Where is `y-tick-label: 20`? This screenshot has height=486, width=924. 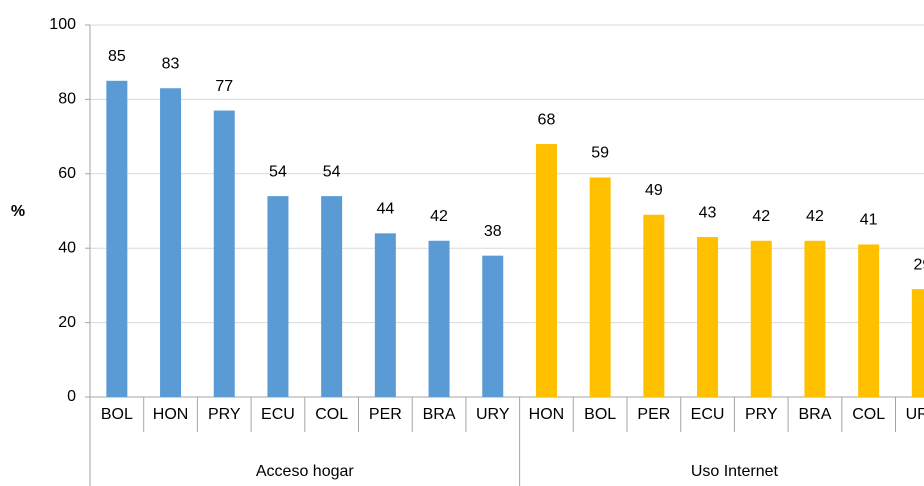 y-tick-label: 20 is located at coordinates (67, 322).